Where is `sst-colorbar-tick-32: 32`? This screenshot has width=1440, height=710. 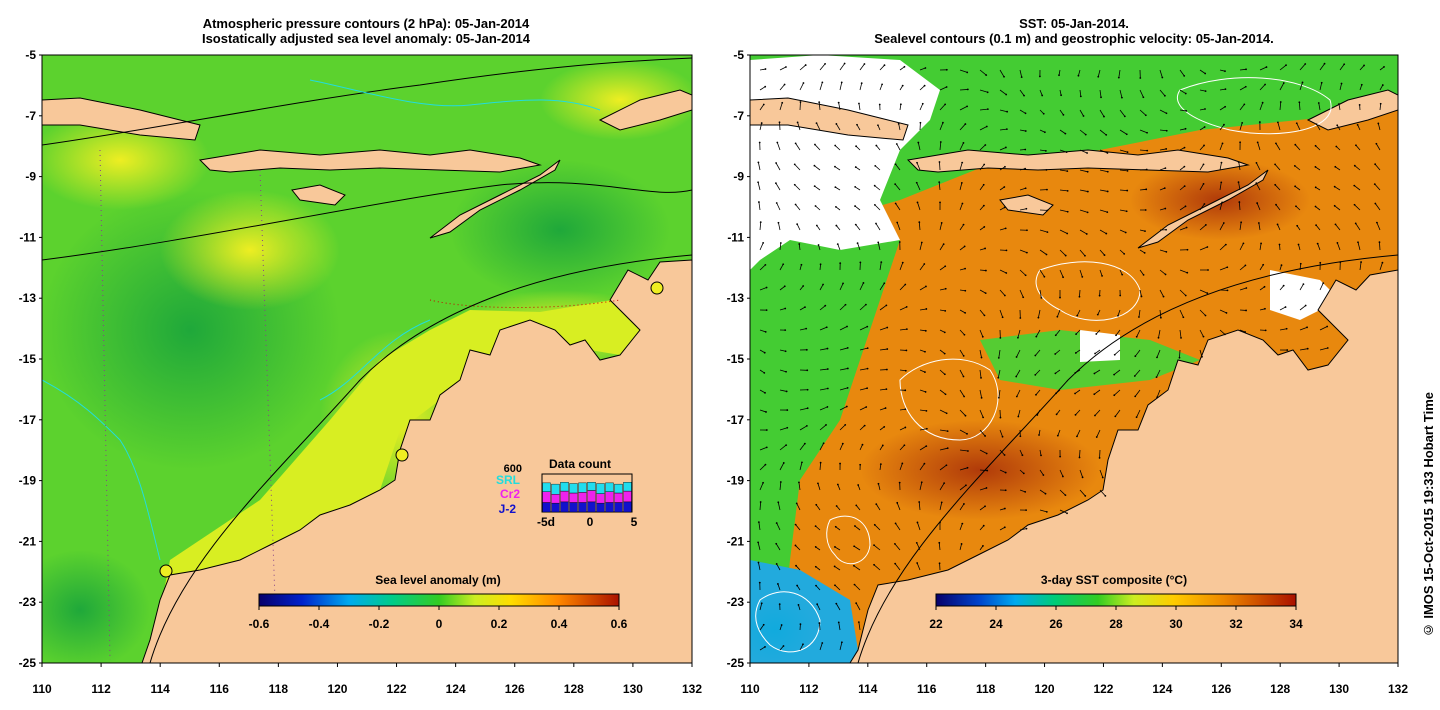
sst-colorbar-tick-32: 32 is located at coordinates (1236, 624).